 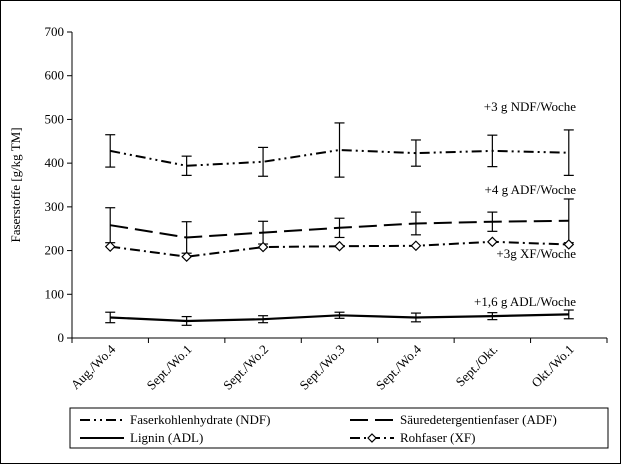 I want to click on legend-item-1: Säuredetergentienfaser (ADF), so click(x=453, y=419).